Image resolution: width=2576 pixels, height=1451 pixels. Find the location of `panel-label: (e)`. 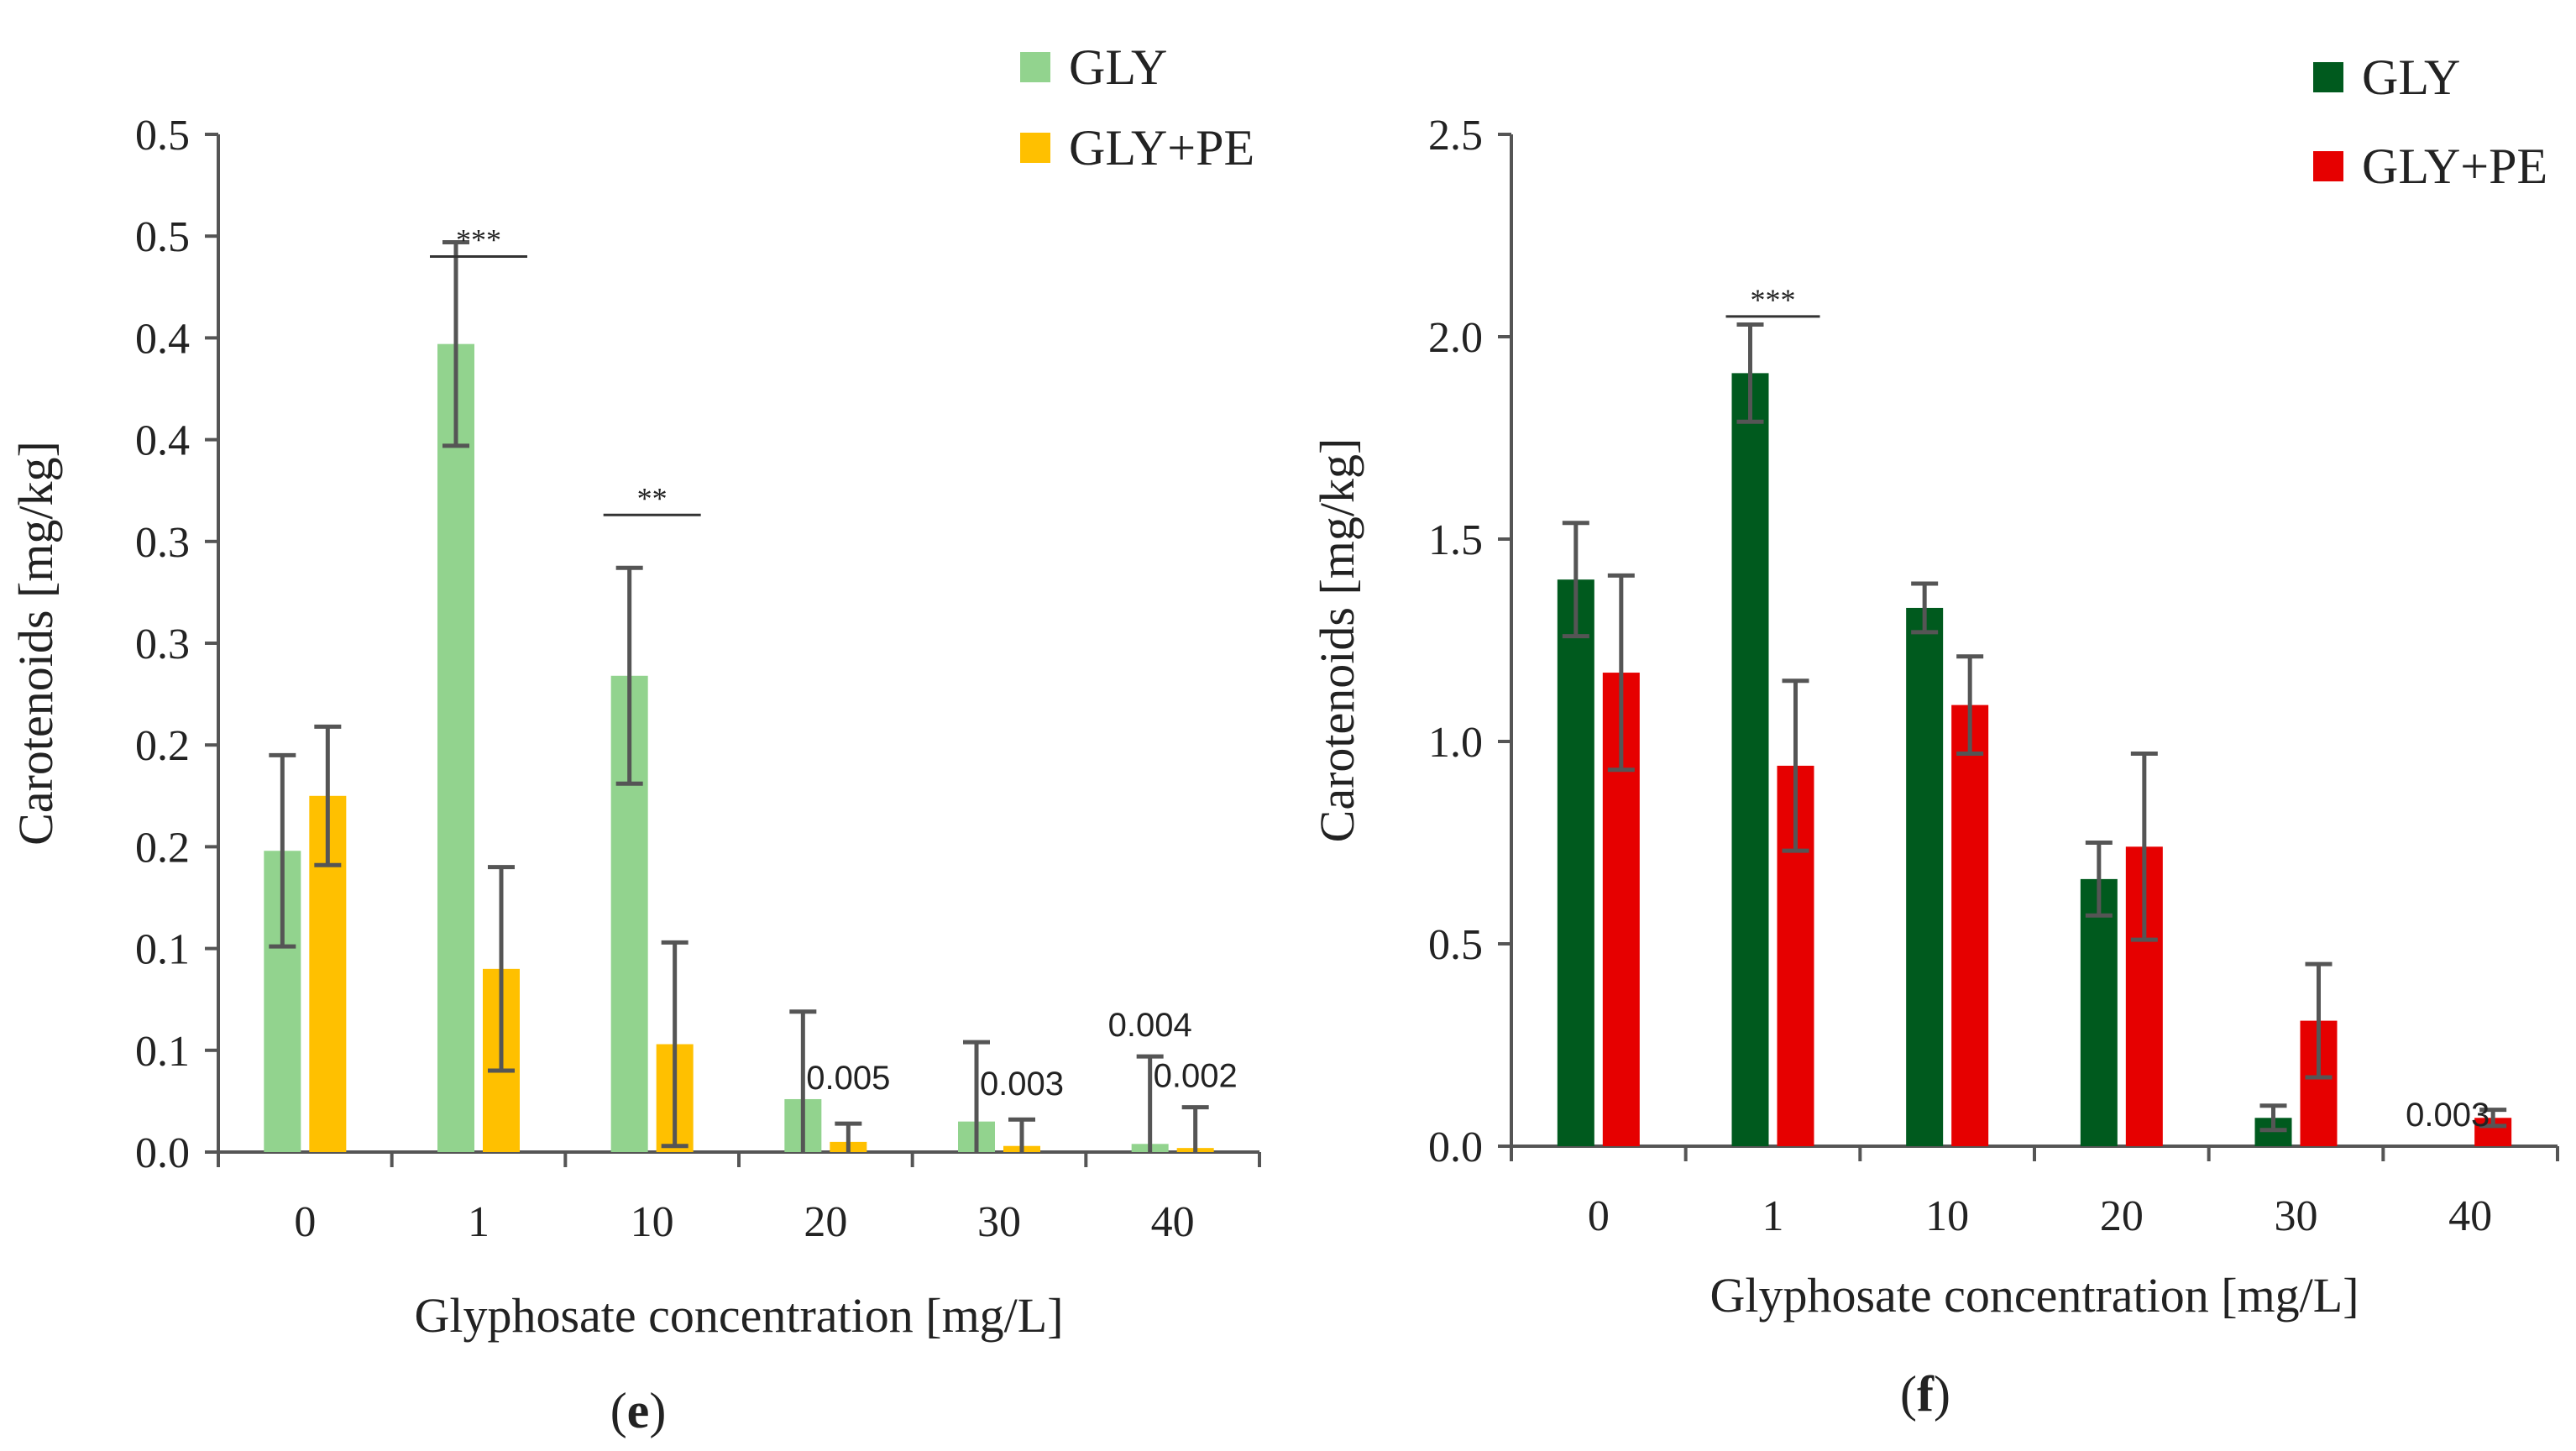

panel-label: (e) is located at coordinates (639, 1410).